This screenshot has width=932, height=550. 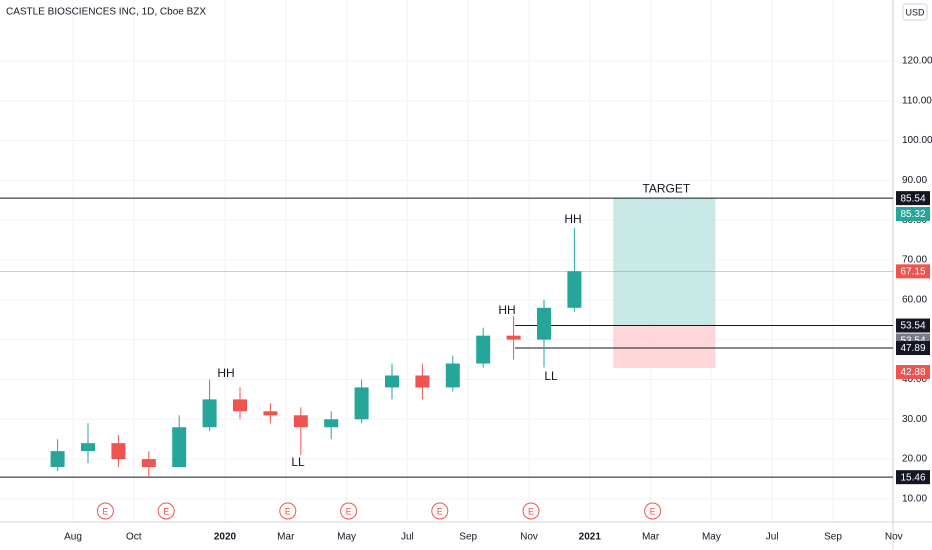 What do you see at coordinates (664, 262) in the screenshot?
I see `profit-zone` at bounding box center [664, 262].